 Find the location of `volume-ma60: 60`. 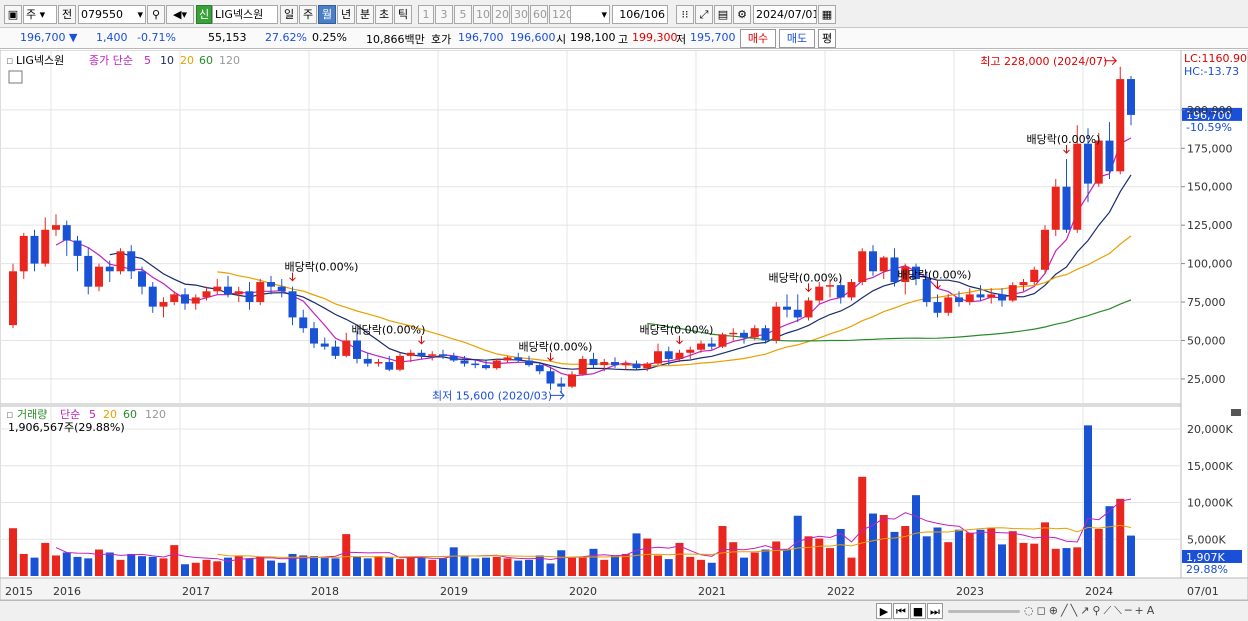

volume-ma60: 60 is located at coordinates (130, 414).